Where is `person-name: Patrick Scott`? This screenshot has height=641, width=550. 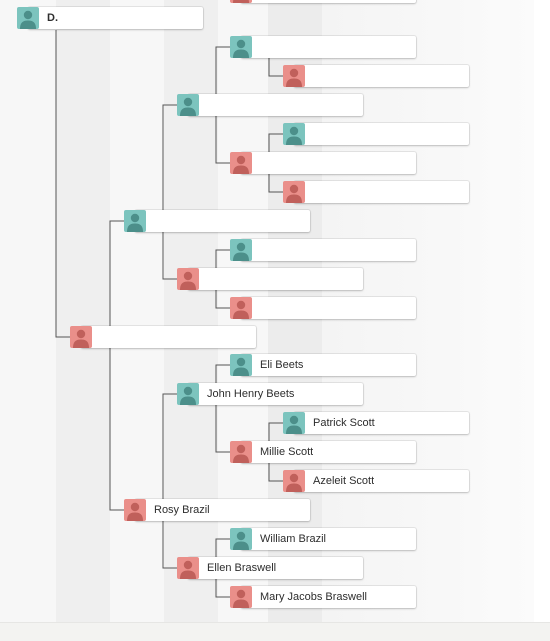 person-name: Patrick Scott is located at coordinates (344, 423).